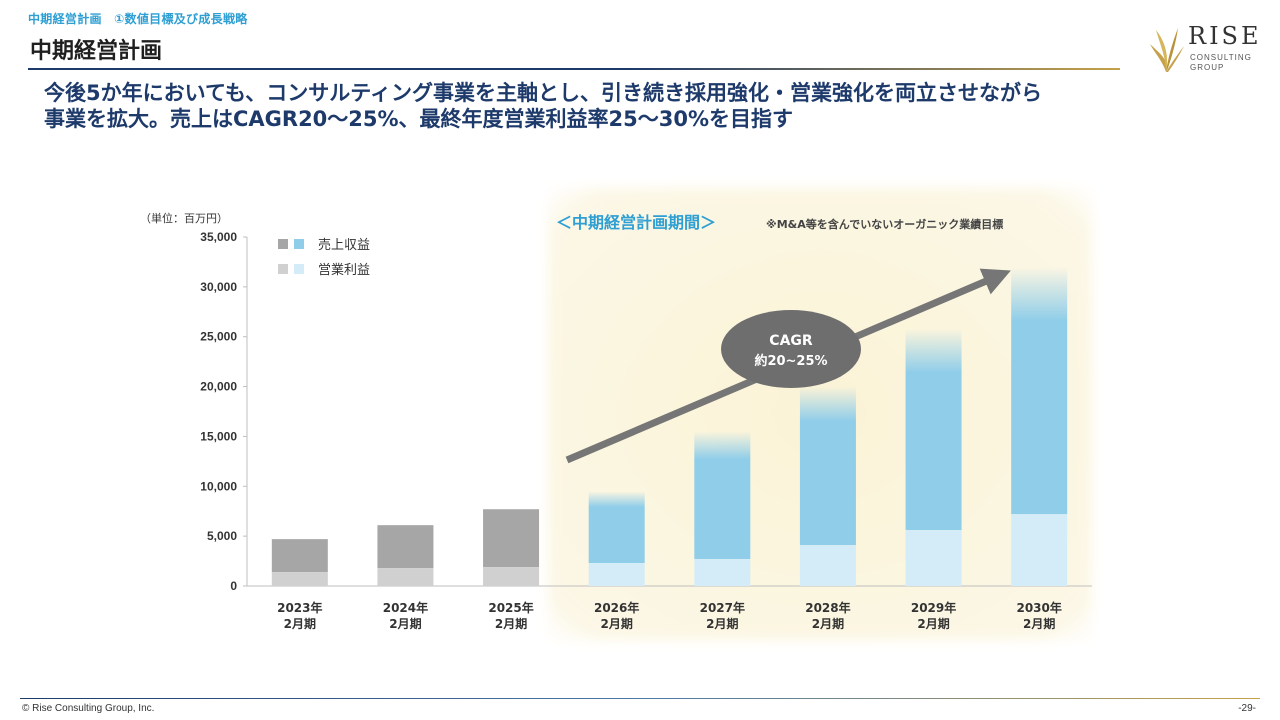  Describe the element at coordinates (574, 69) in the screenshot. I see `title-divider` at that location.